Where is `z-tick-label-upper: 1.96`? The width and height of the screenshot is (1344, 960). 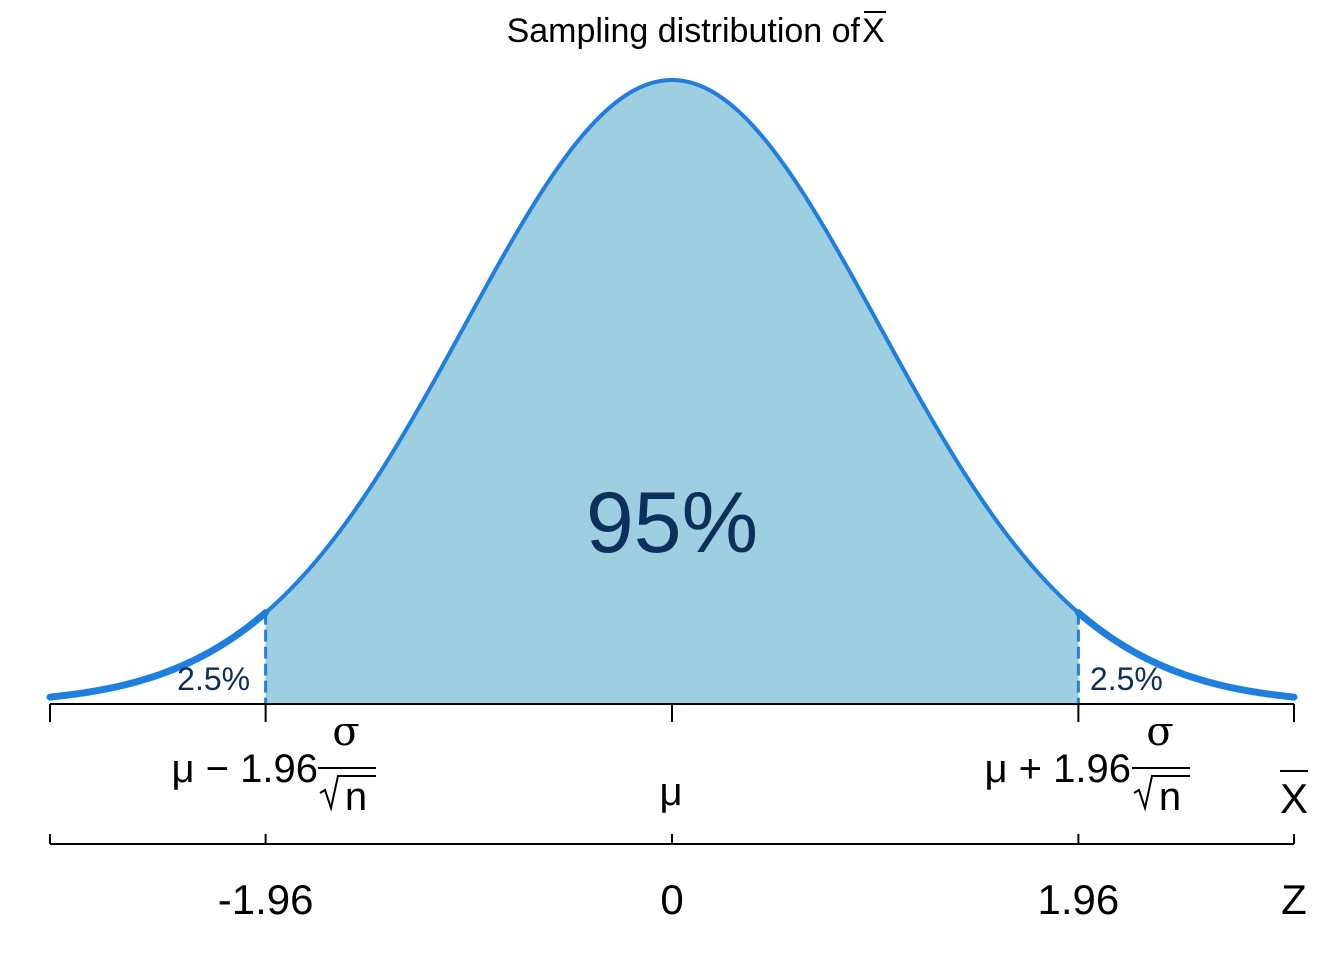 z-tick-label-upper: 1.96 is located at coordinates (1078, 899).